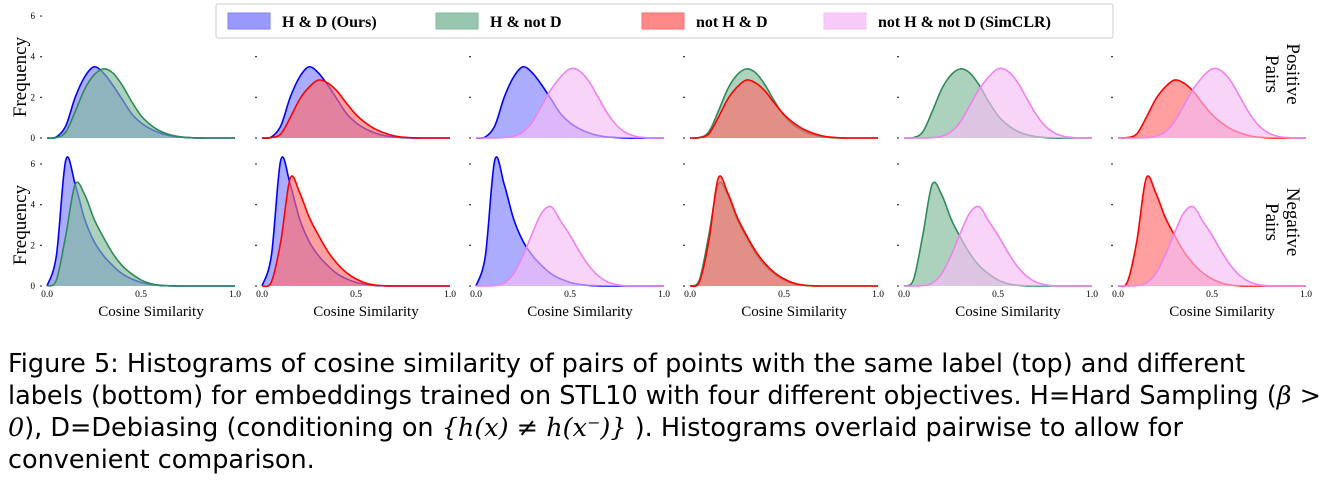 The image size is (1334, 504). Describe the element at coordinates (1271, 222) in the screenshot. I see `row-label-negative-1: Pairs` at that location.